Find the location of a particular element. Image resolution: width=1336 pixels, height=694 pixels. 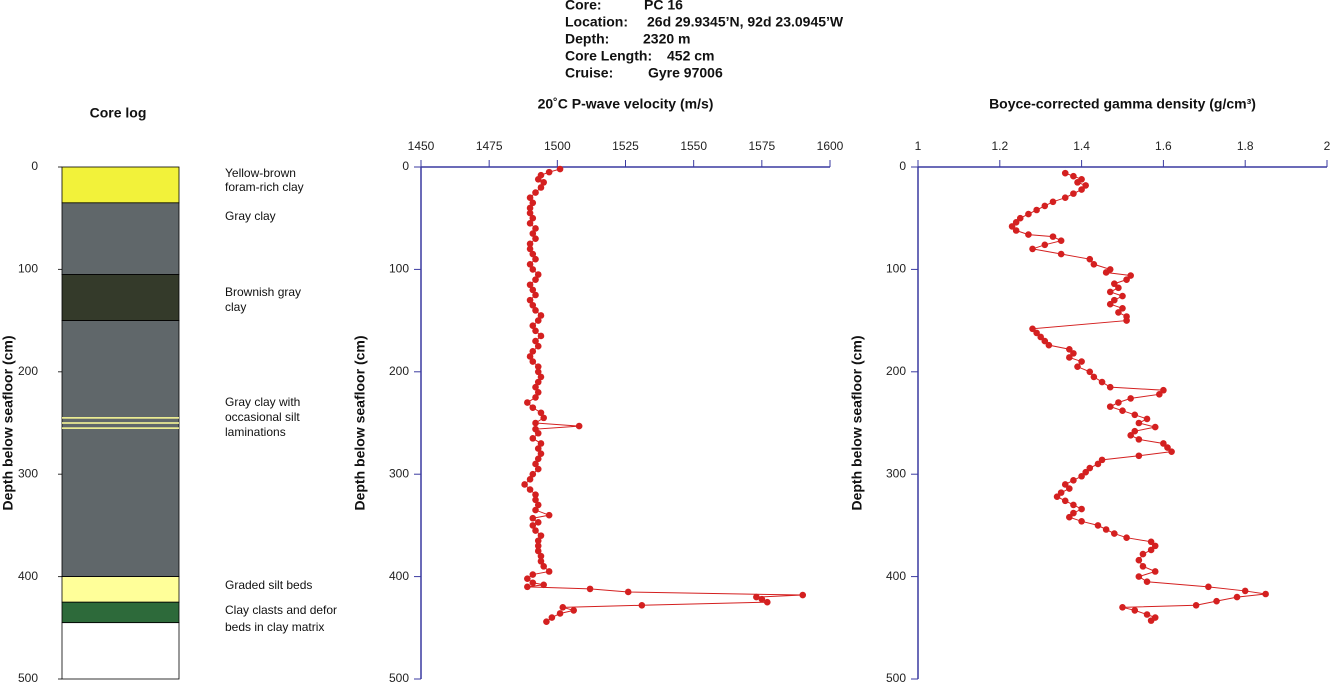

x-tick-label: 1.8 is located at coordinates (1245, 146).